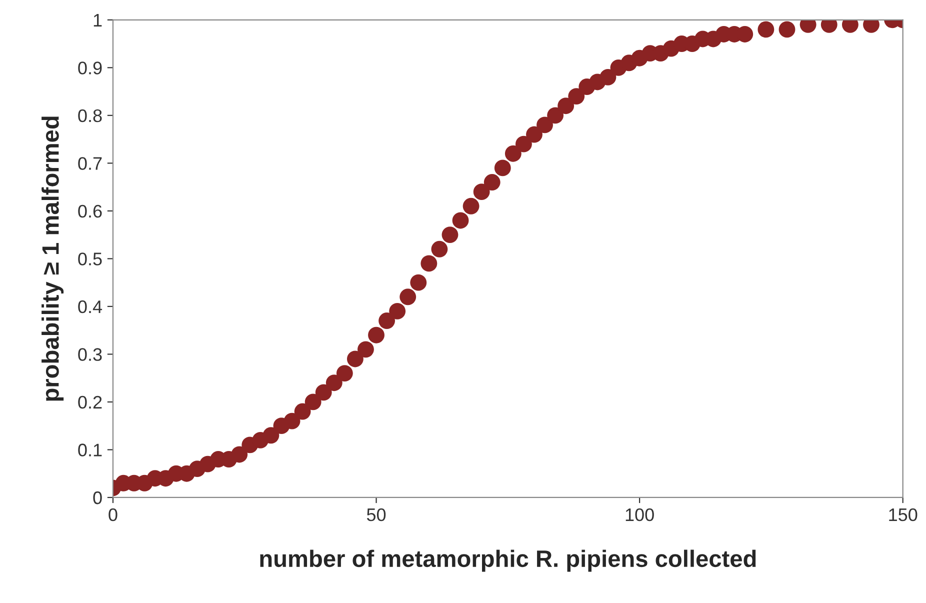 The image size is (926, 603). Describe the element at coordinates (903, 515) in the screenshot. I see `x-tick-label: 150` at that location.